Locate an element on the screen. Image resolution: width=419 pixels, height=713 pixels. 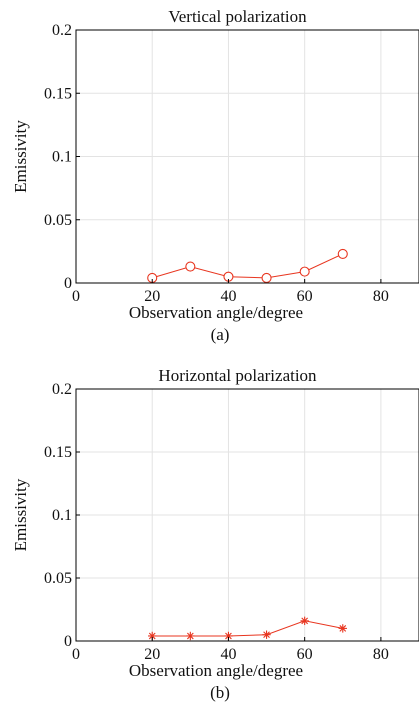
x-axis-title-b: Observation angle/degree is located at coordinates (216, 670).